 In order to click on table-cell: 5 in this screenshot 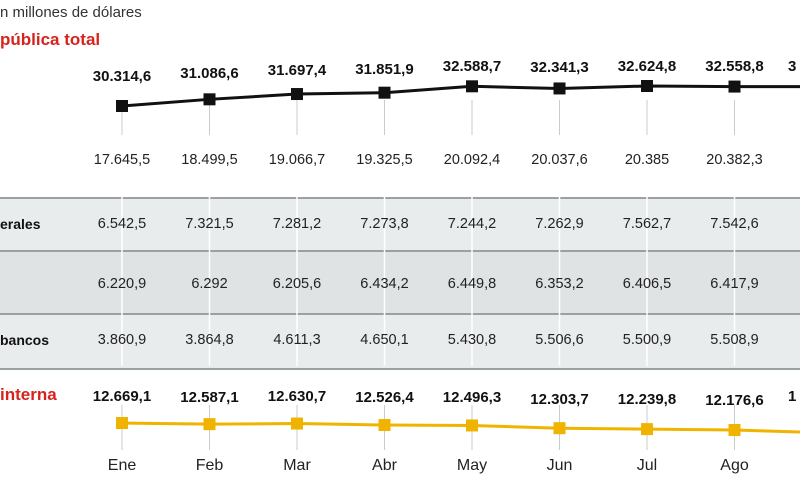, I will do `click(781, 340)`.